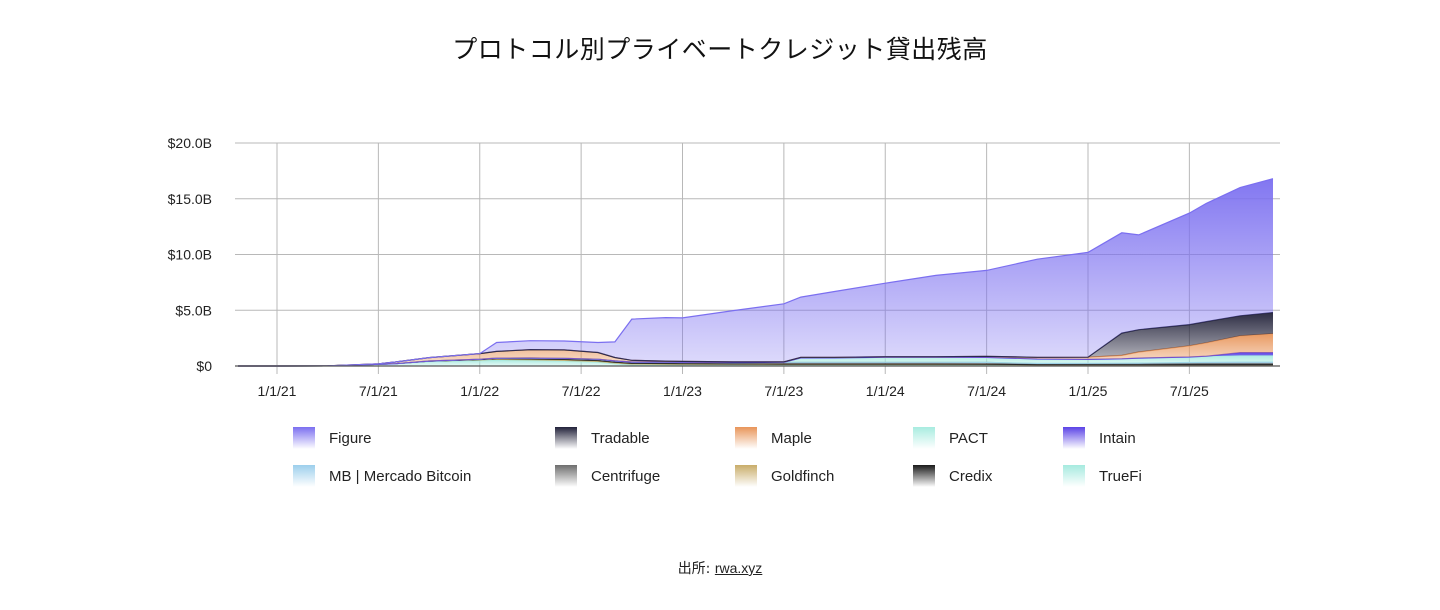 This screenshot has width=1440, height=610. Describe the element at coordinates (193, 310) in the screenshot. I see `y-tick-label: $5.0B` at that location.